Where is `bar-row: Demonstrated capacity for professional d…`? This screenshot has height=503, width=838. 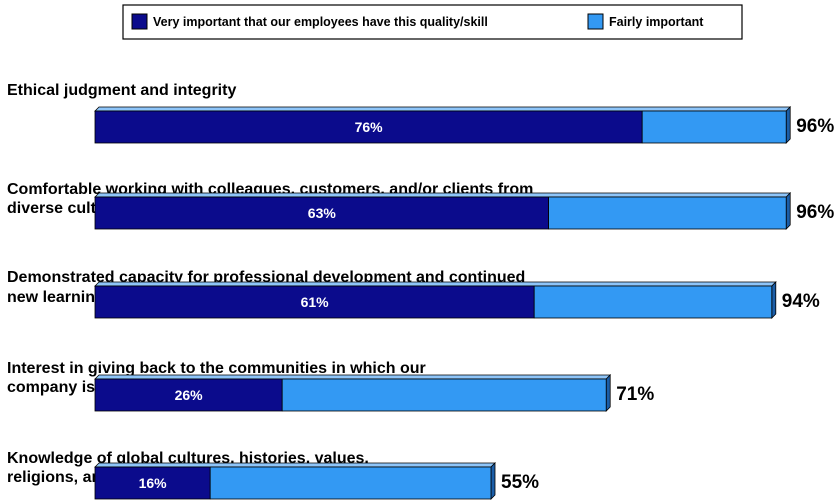
bar-row: Demonstrated capacity for professional d… is located at coordinates (413, 294).